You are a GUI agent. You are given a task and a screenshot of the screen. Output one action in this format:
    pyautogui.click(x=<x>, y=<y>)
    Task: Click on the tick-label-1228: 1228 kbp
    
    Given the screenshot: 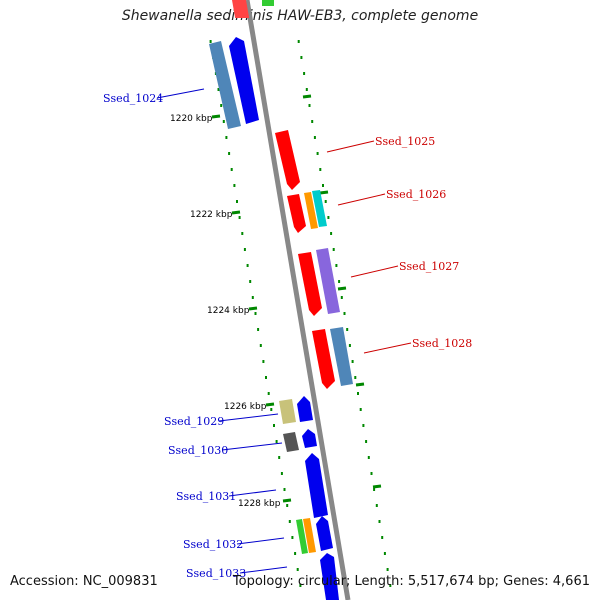 What is the action you would take?
    pyautogui.click(x=259, y=504)
    